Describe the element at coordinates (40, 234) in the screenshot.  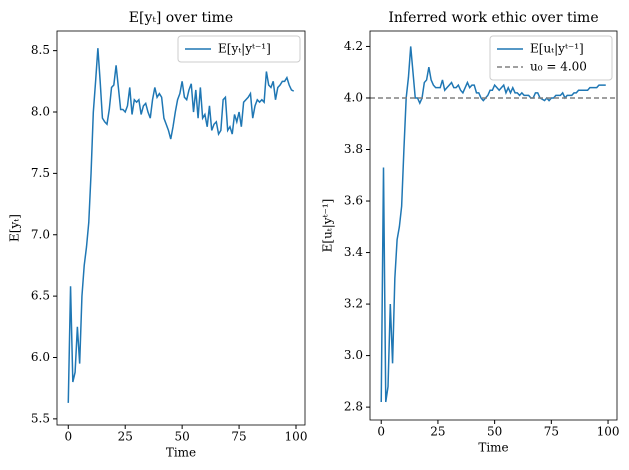
I see `y-tick-label: 7.0` at that location.